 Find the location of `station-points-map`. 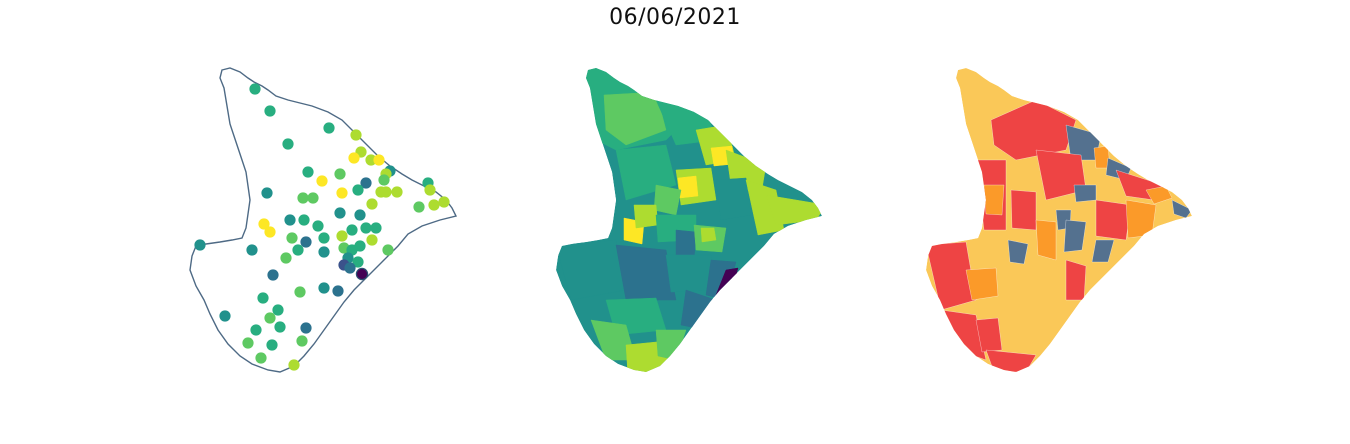

station-points-map is located at coordinates (323, 220).